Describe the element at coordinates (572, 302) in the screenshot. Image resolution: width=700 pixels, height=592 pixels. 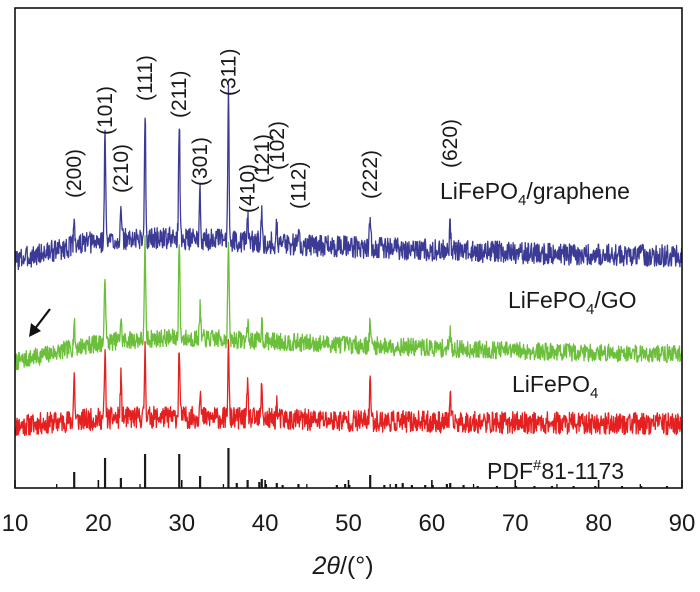
I see `series-label-go: LiFePO4/GO` at that location.